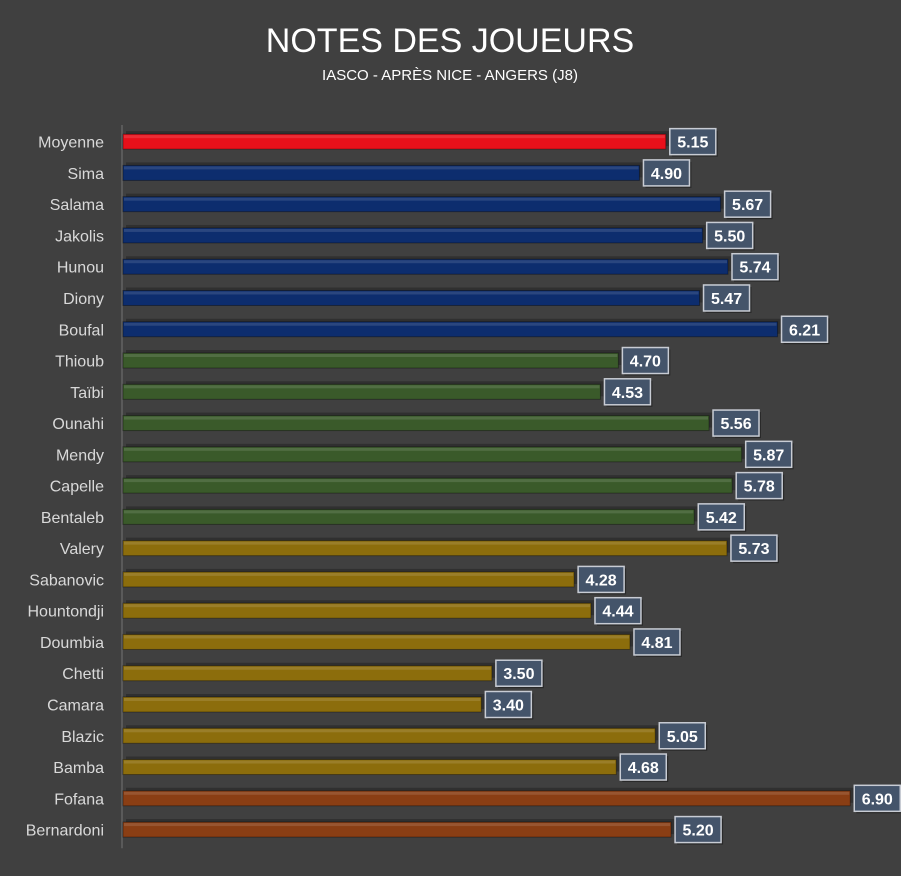 This screenshot has width=901, height=876. I want to click on category-label: Bentaleb, so click(72, 518).